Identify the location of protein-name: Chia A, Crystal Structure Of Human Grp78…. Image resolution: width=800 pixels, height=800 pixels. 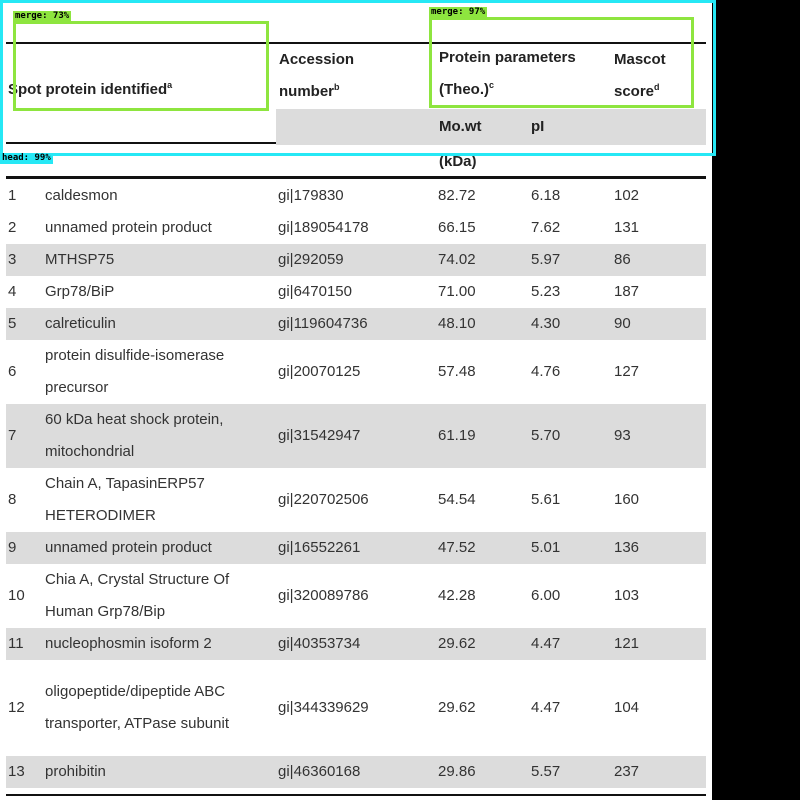
(137, 595).